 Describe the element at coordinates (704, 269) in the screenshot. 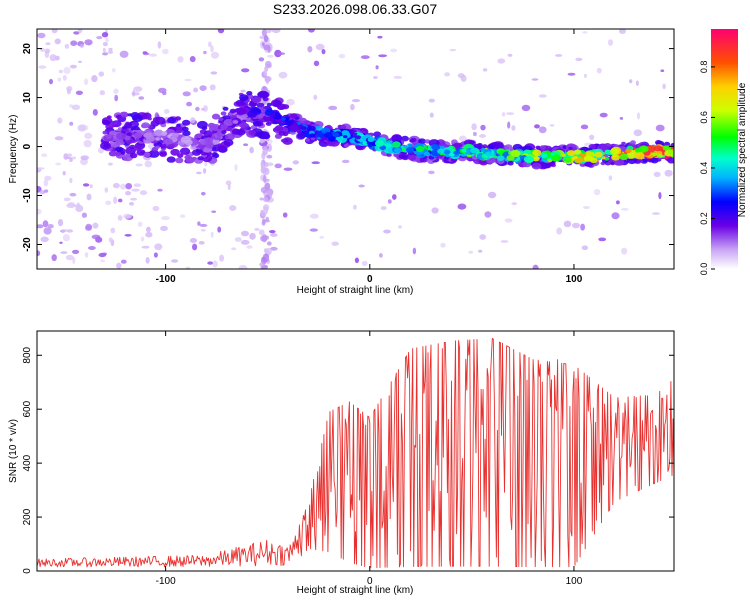

I see `colorbar-tick-label: 0.0` at that location.